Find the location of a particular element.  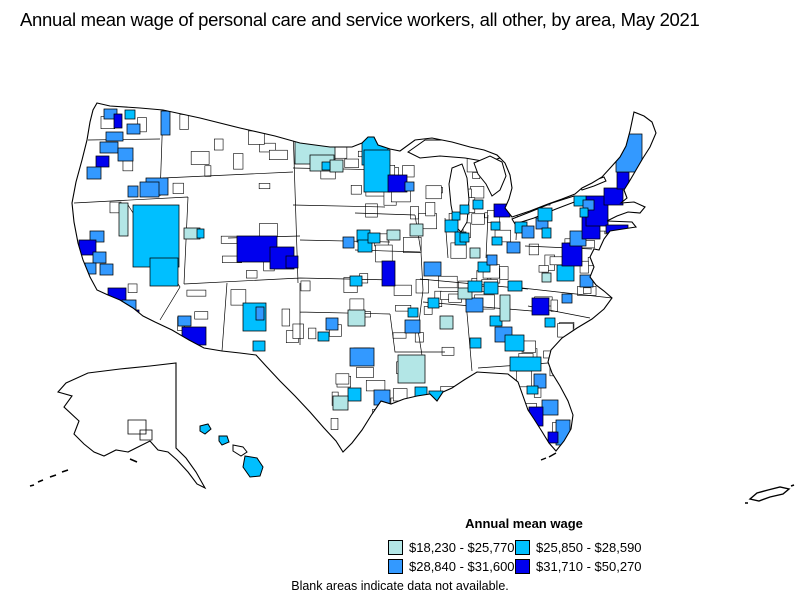

legend-label-1: $25,850 - $28,590 is located at coordinates (589, 547).